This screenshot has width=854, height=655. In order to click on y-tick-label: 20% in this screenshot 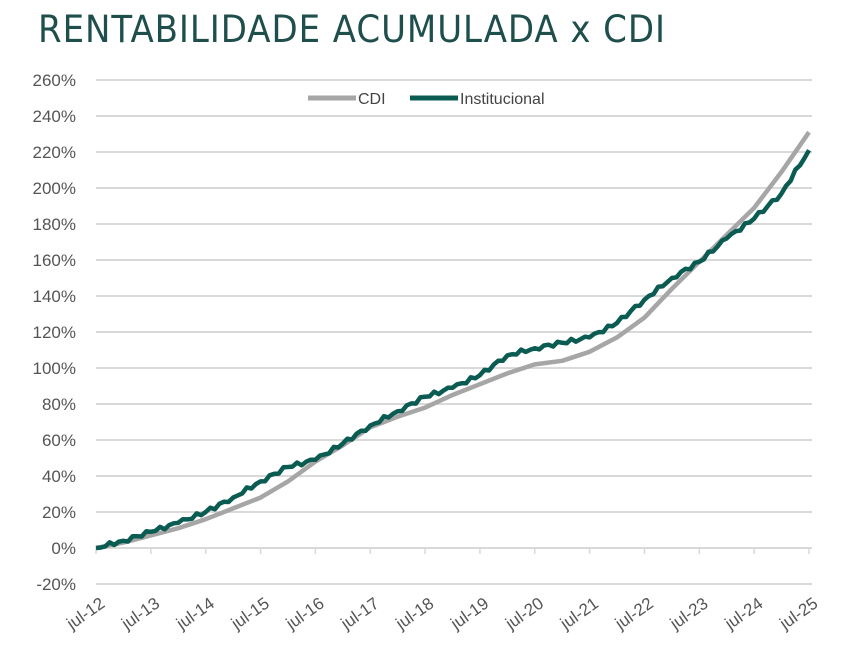, I will do `click(59, 512)`.